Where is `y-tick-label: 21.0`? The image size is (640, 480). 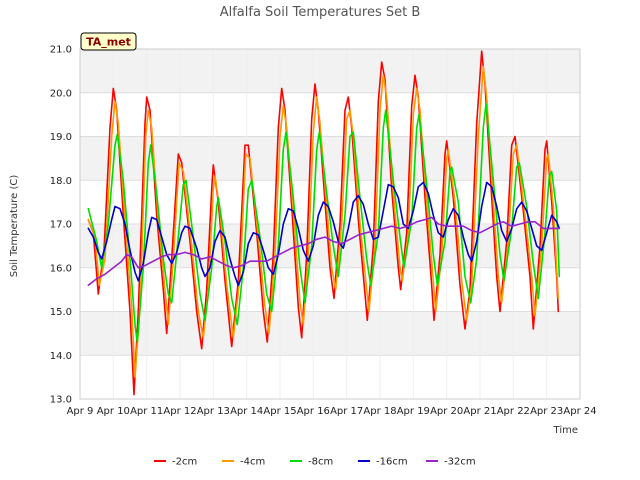 y-tick-label: 21.0 is located at coordinates (61, 50).